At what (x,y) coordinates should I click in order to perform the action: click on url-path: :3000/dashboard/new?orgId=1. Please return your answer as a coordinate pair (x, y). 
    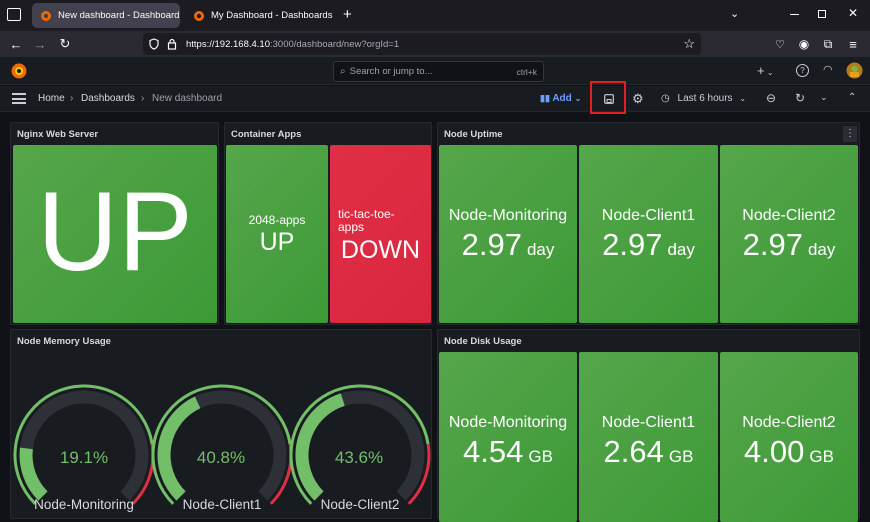
    Looking at the image, I should click on (334, 44).